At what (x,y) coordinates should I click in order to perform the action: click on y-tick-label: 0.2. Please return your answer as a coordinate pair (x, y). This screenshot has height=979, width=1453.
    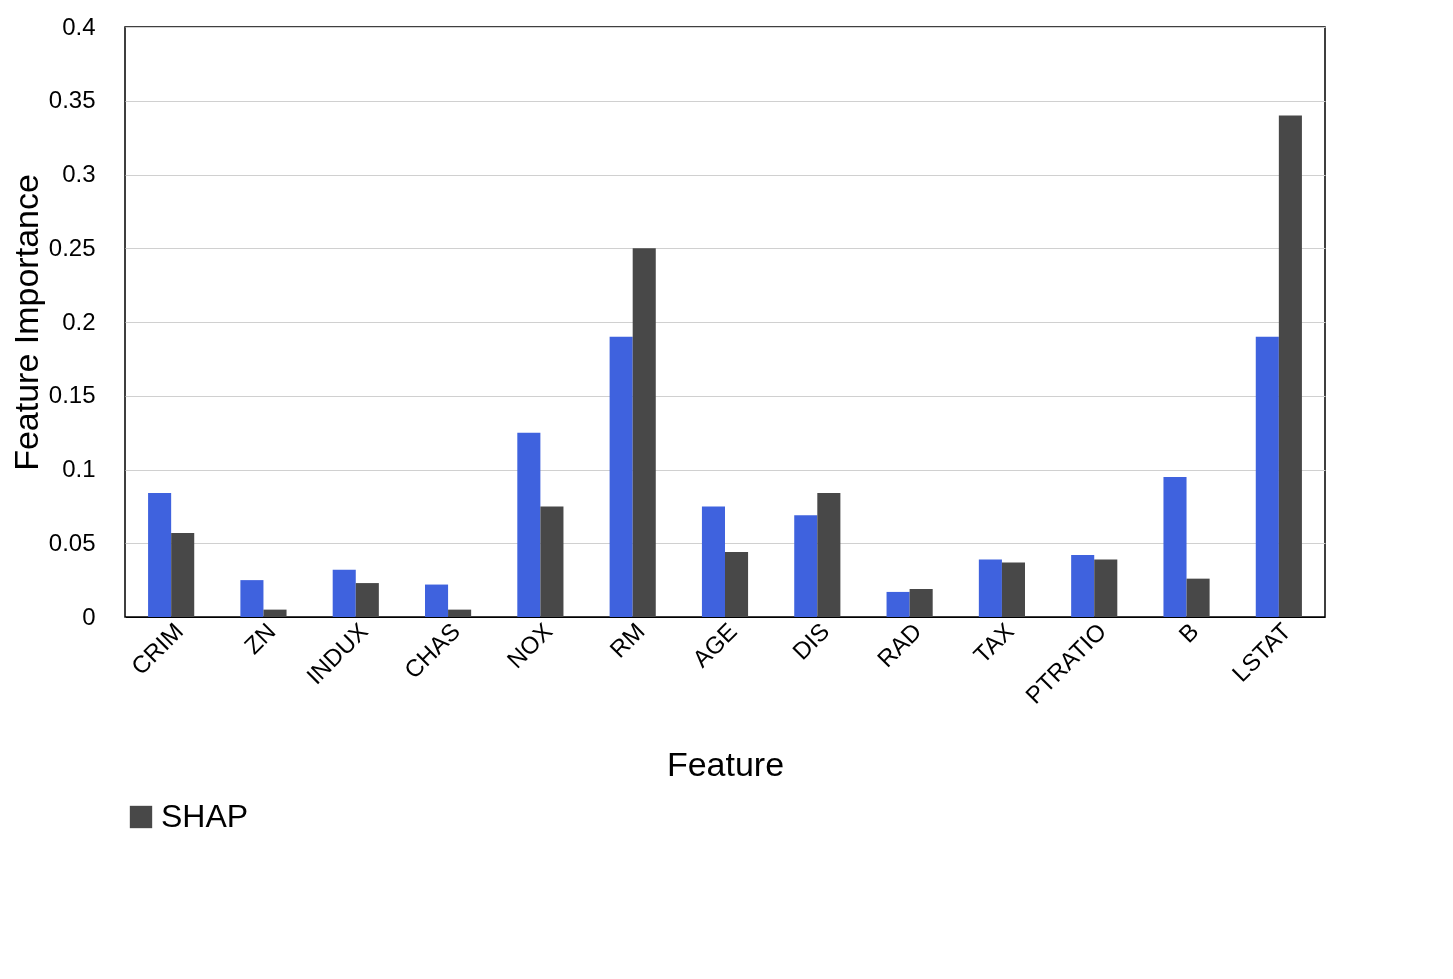
    Looking at the image, I should click on (79, 321).